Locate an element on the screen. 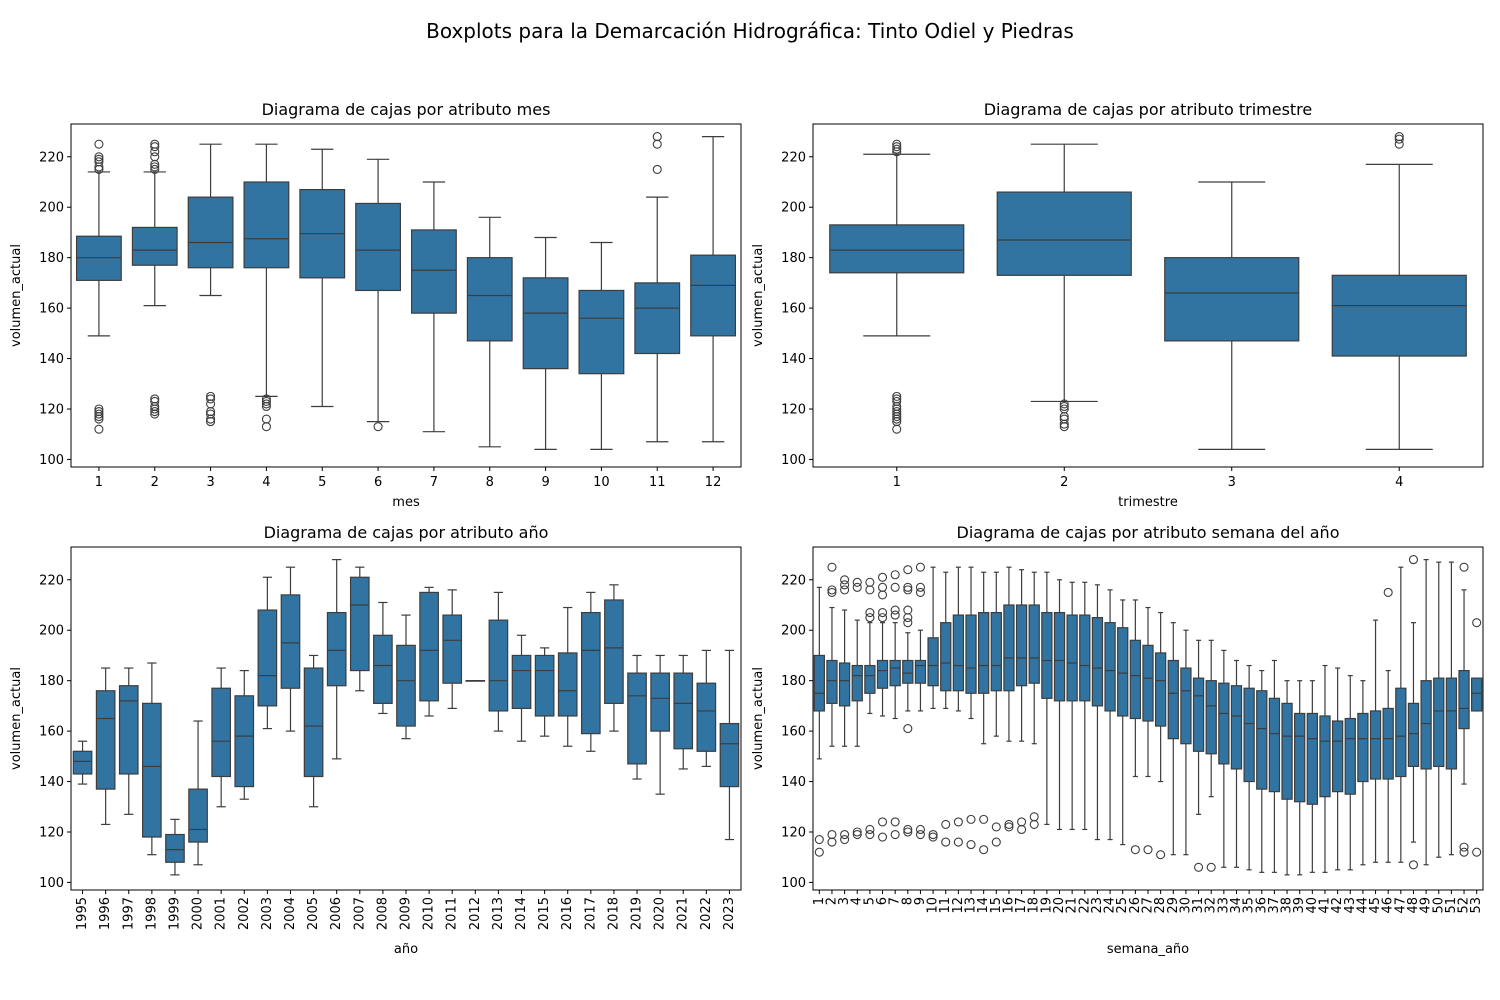  y-tick-label: 120 is located at coordinates (51, 832).